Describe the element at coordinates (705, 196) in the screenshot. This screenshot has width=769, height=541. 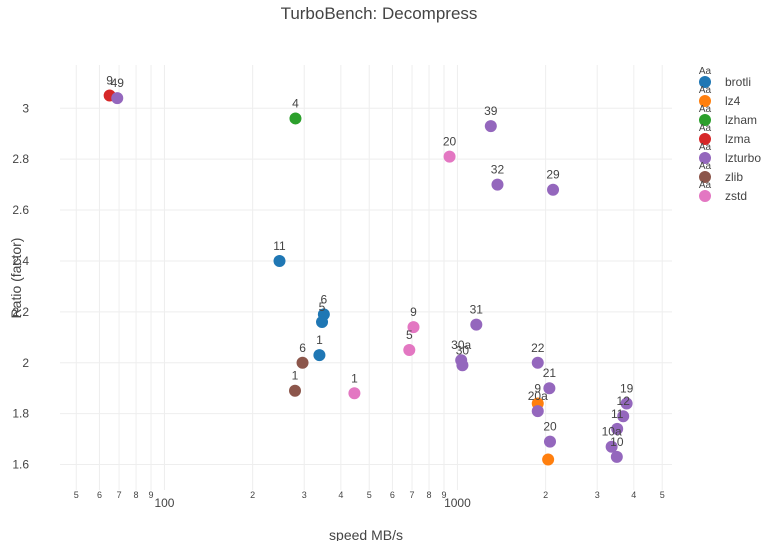
I see `legend-swatch-zstd` at that location.